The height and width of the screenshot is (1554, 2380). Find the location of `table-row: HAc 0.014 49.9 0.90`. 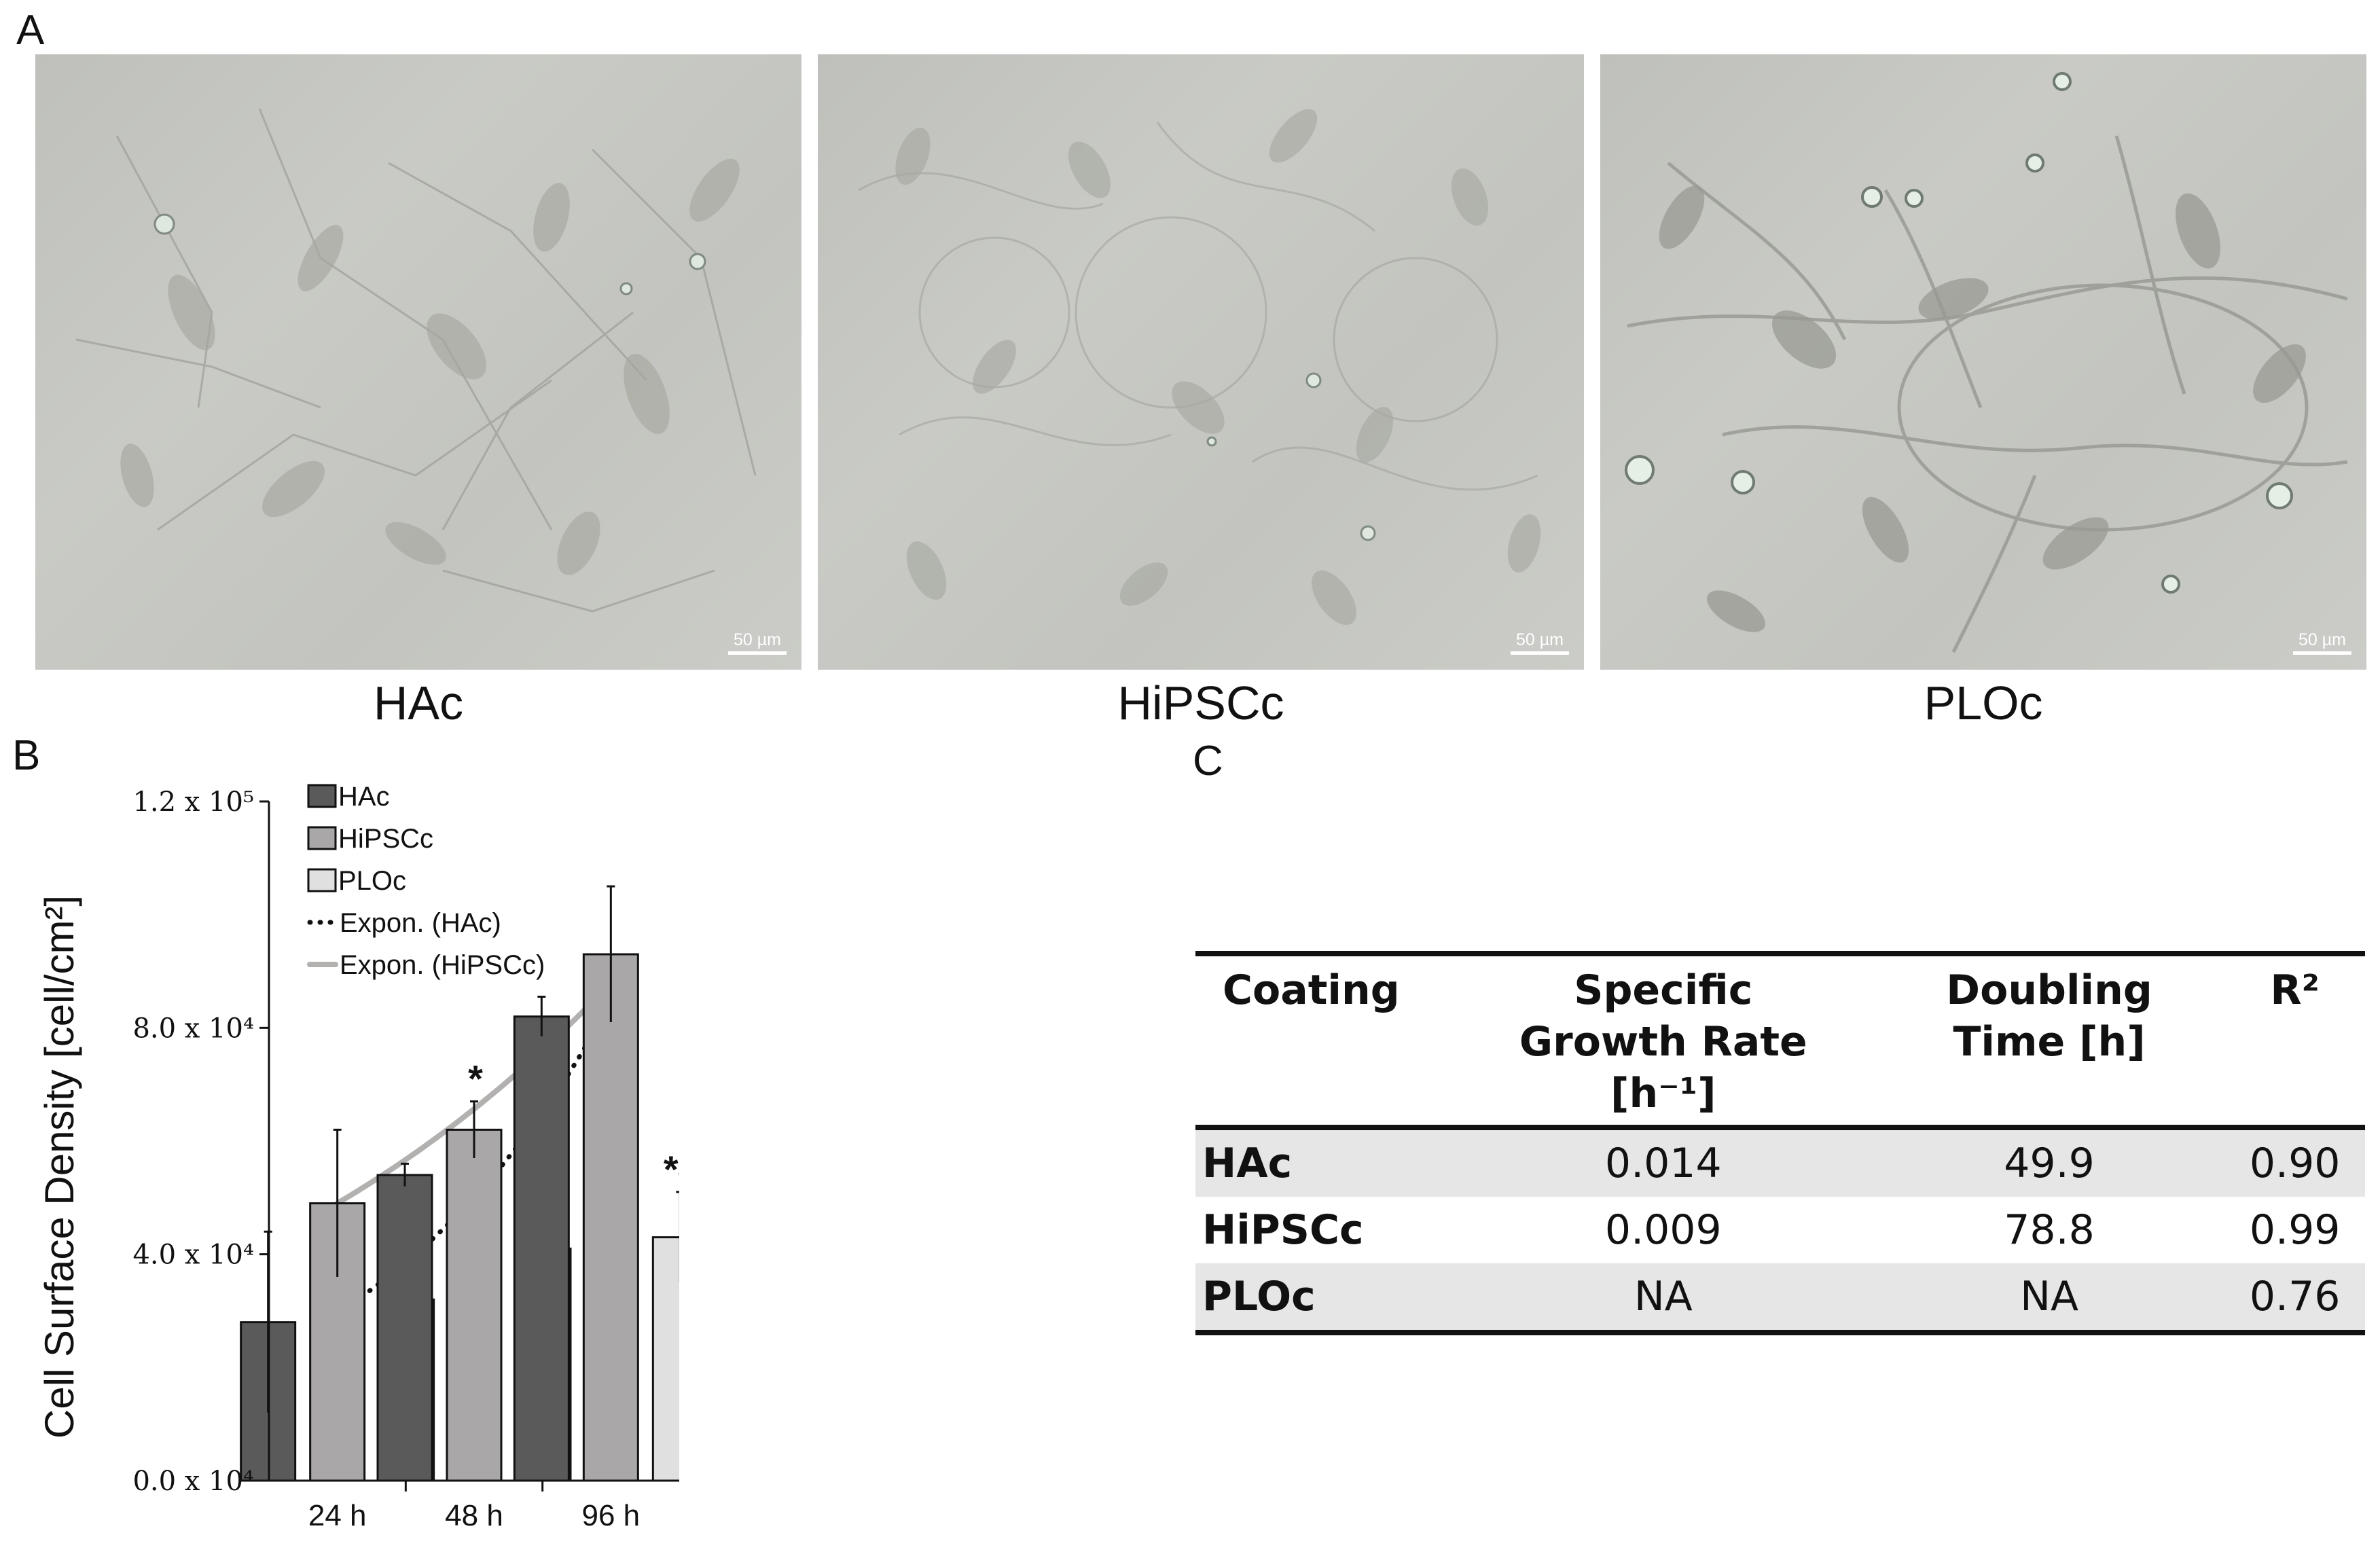

table-row: HAc 0.014 49.9 0.90 is located at coordinates (1780, 1162).